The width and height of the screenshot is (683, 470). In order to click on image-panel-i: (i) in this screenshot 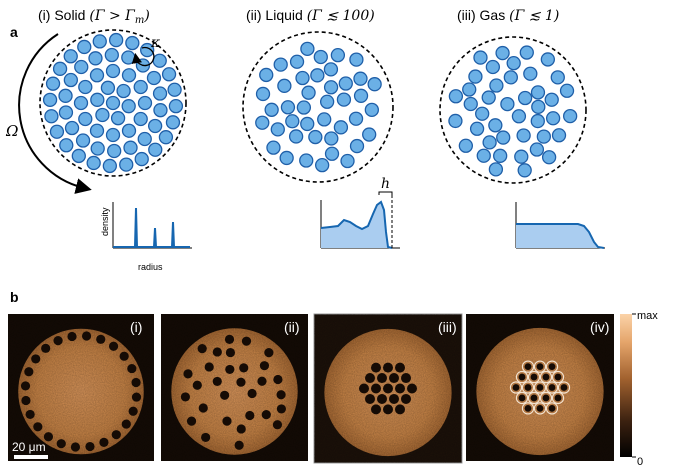, I will do `click(81, 387)`.